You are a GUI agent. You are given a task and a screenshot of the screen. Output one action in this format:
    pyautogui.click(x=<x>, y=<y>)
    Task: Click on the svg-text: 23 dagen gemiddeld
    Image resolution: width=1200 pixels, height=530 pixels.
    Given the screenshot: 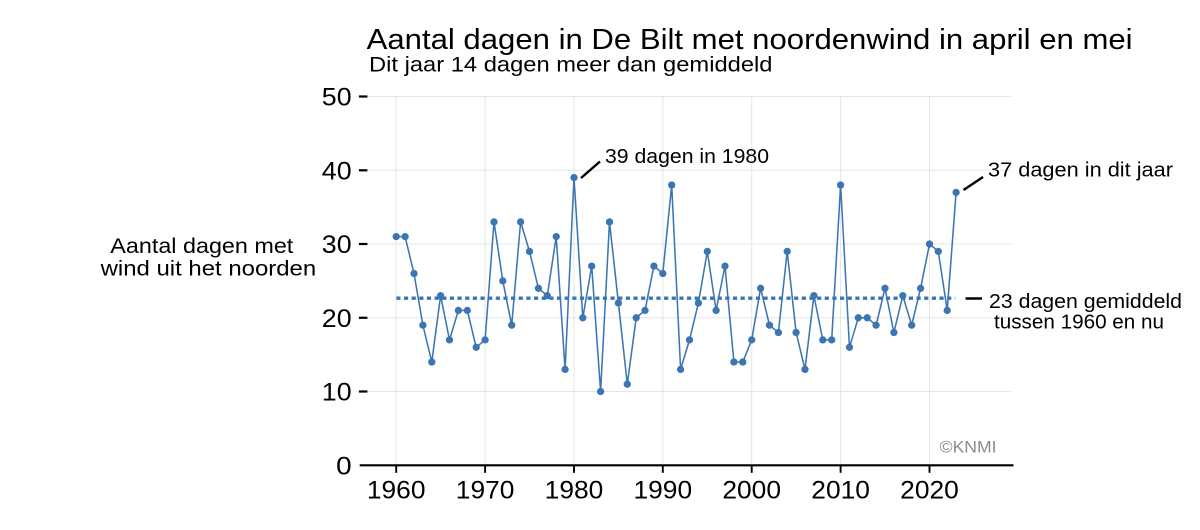 What is the action you would take?
    pyautogui.click(x=1085, y=302)
    